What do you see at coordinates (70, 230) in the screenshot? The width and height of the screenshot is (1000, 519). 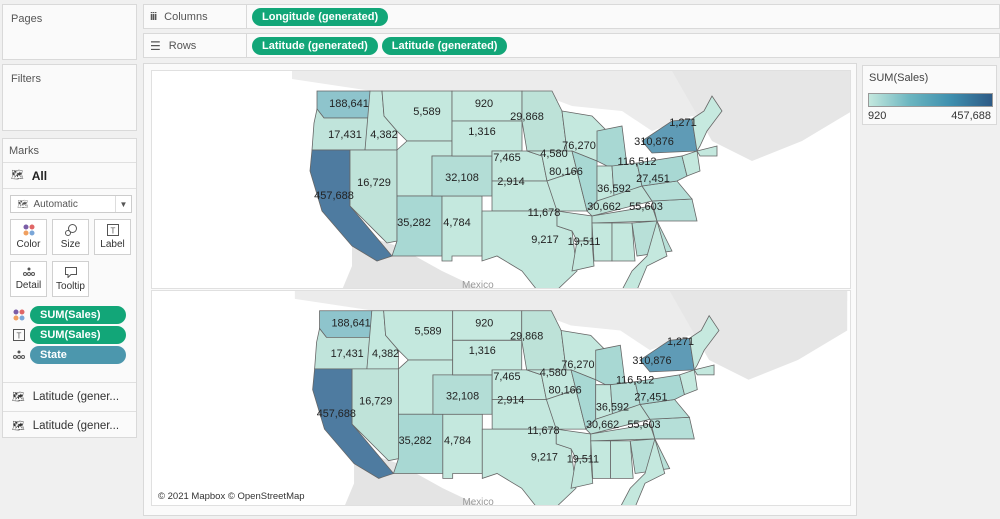 I see `size-icon` at bounding box center [70, 230].